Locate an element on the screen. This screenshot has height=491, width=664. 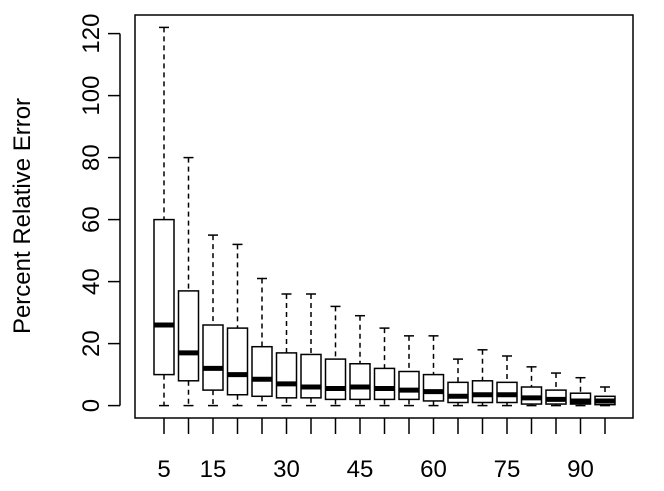
x-tick-label: 45 is located at coordinates (360, 469).